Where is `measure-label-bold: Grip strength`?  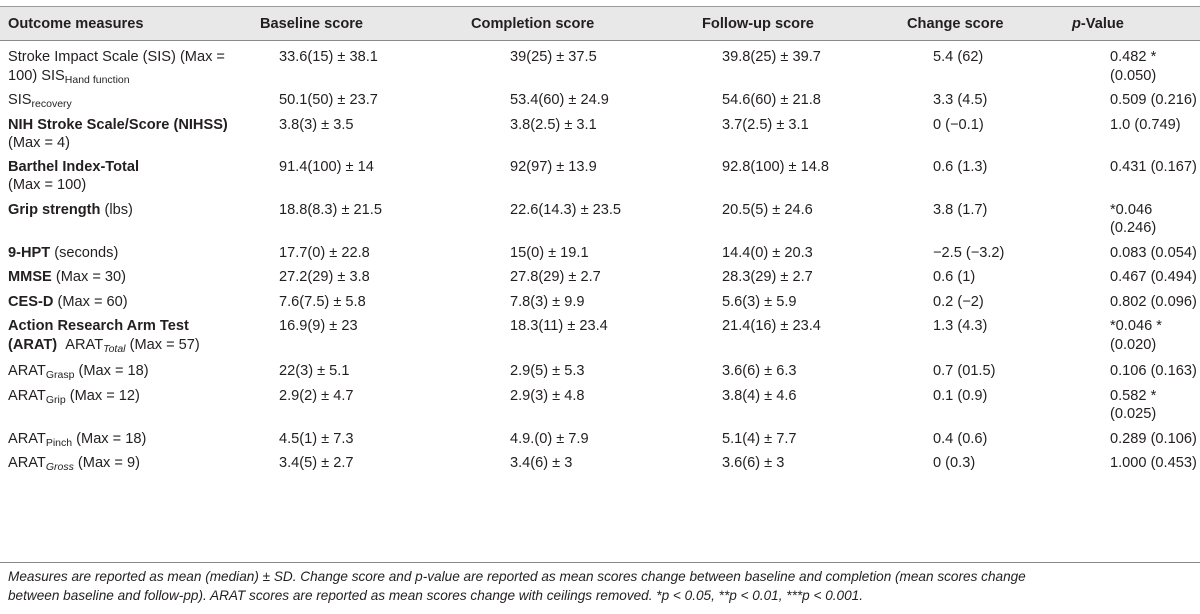 measure-label-bold: Grip strength is located at coordinates (54, 209).